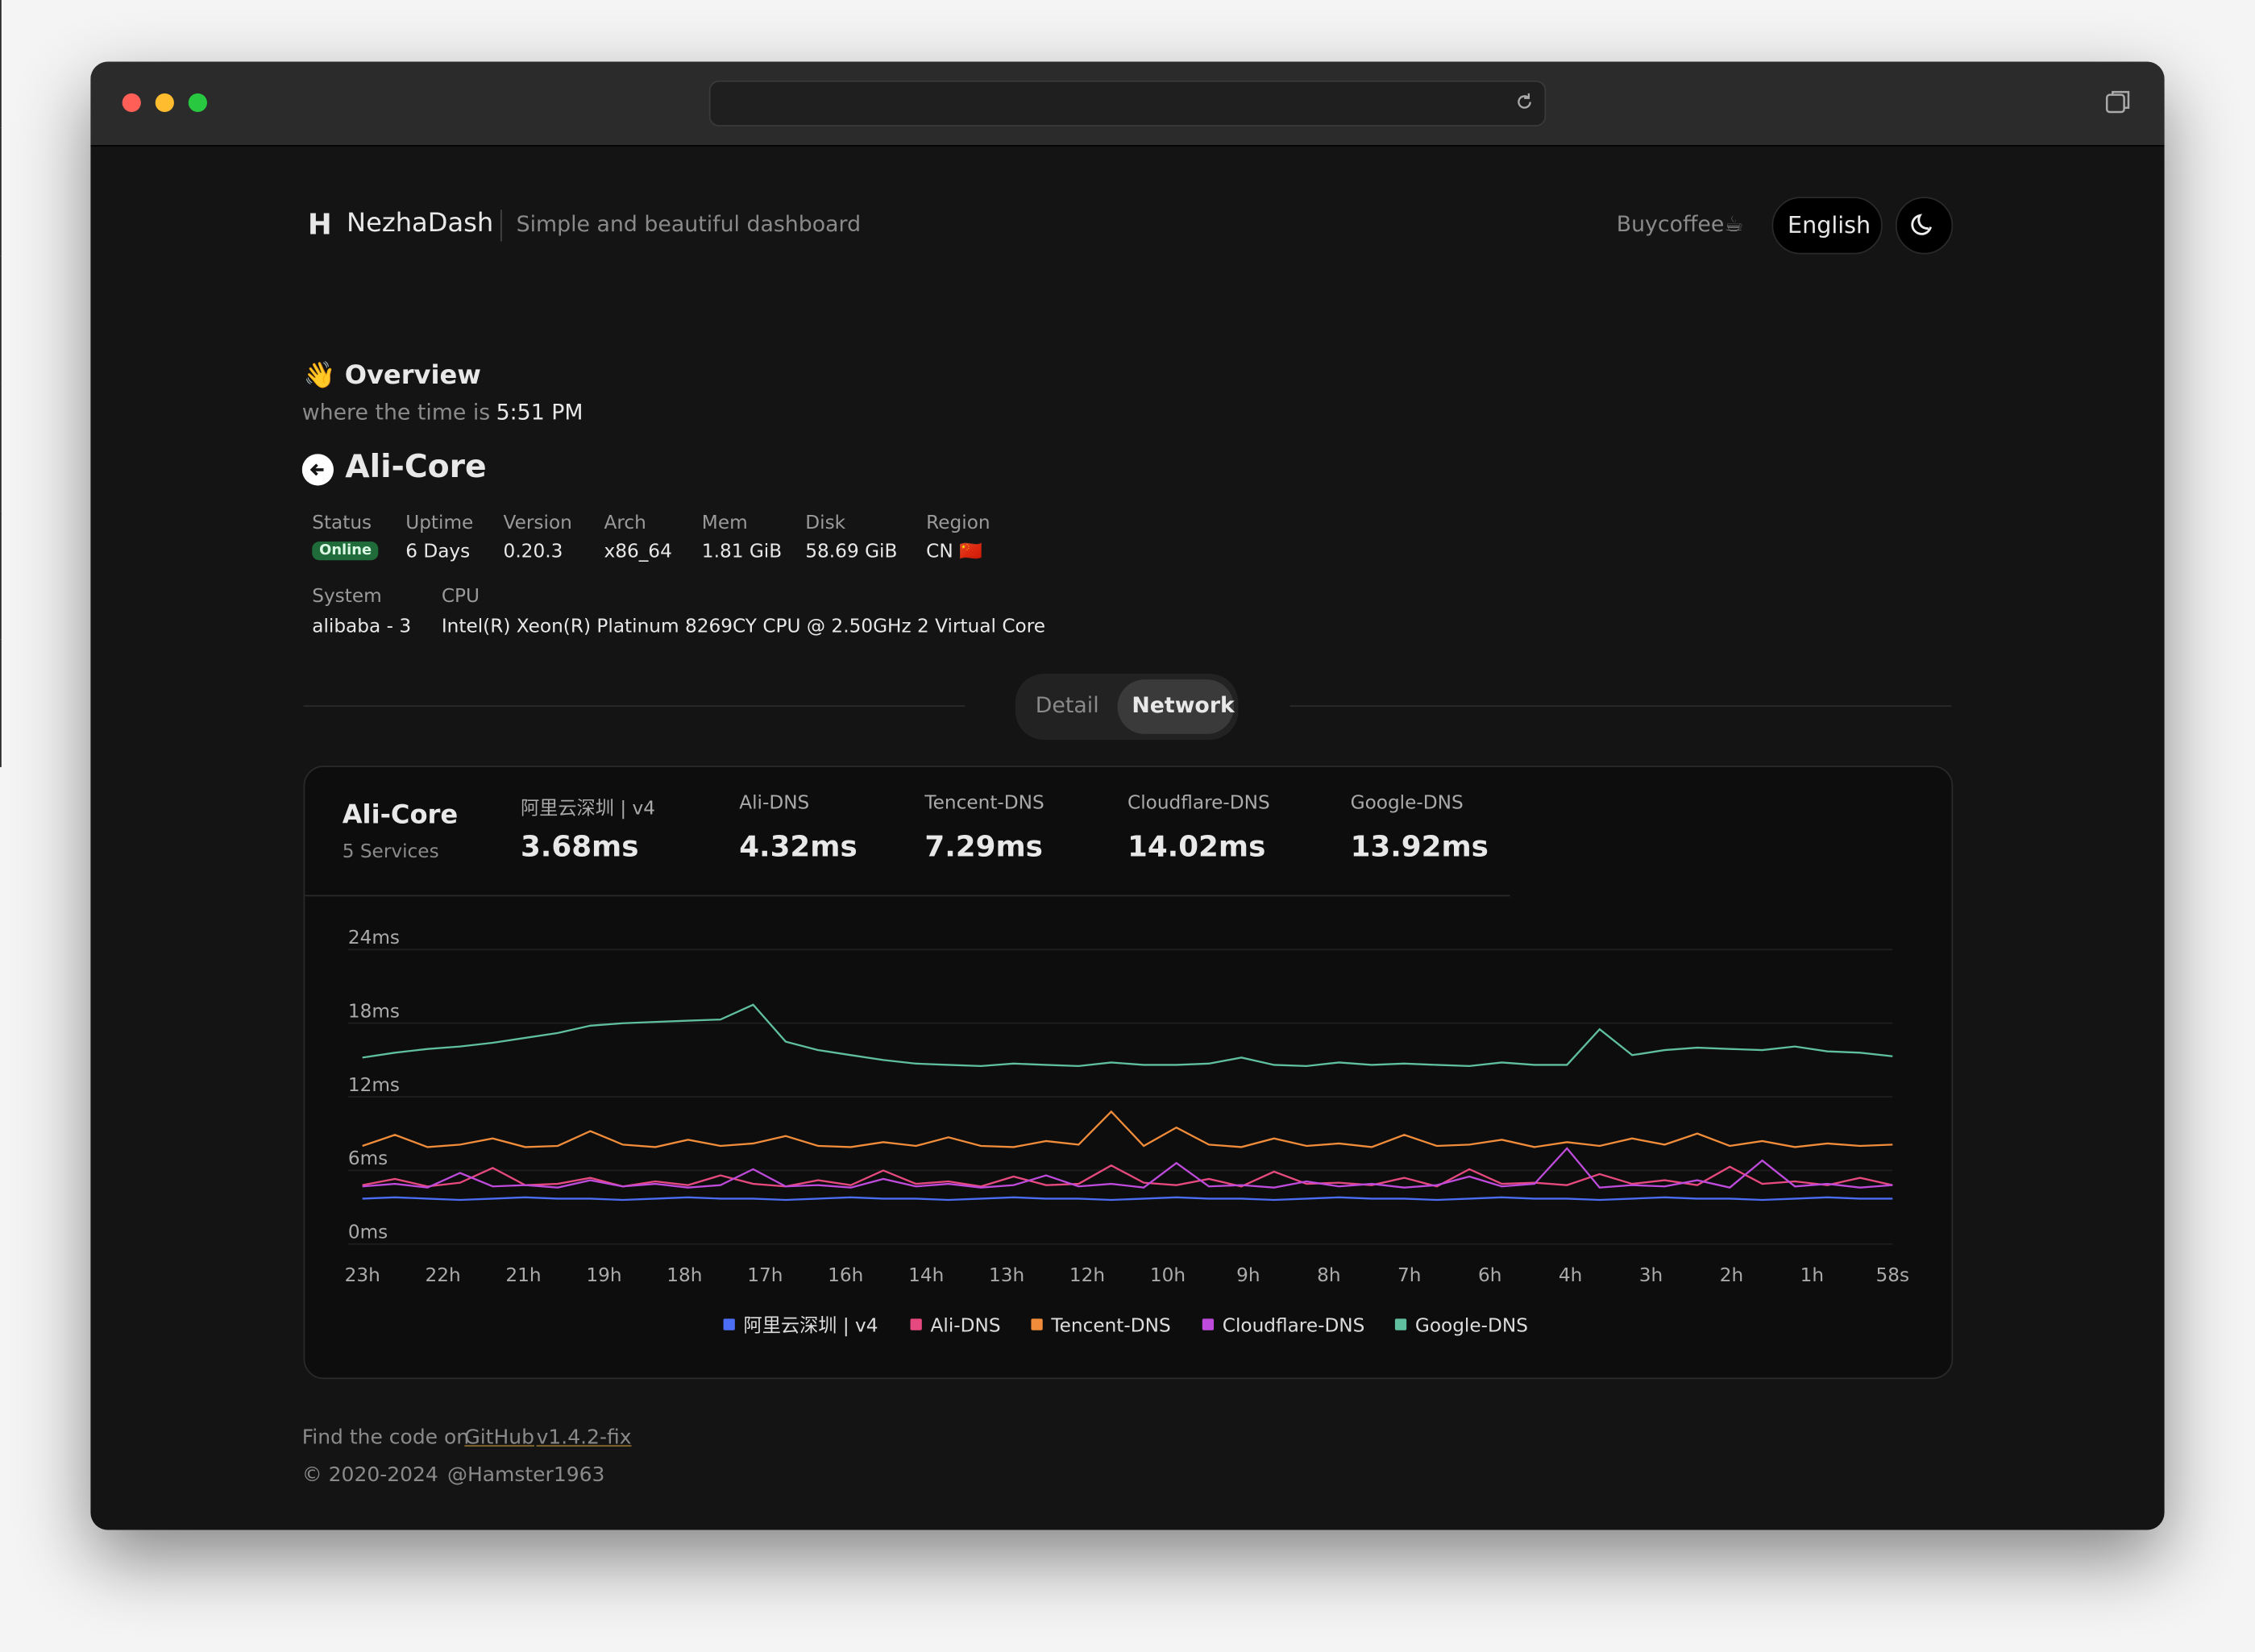  I want to click on y-tick-label: 6ms, so click(368, 1158).